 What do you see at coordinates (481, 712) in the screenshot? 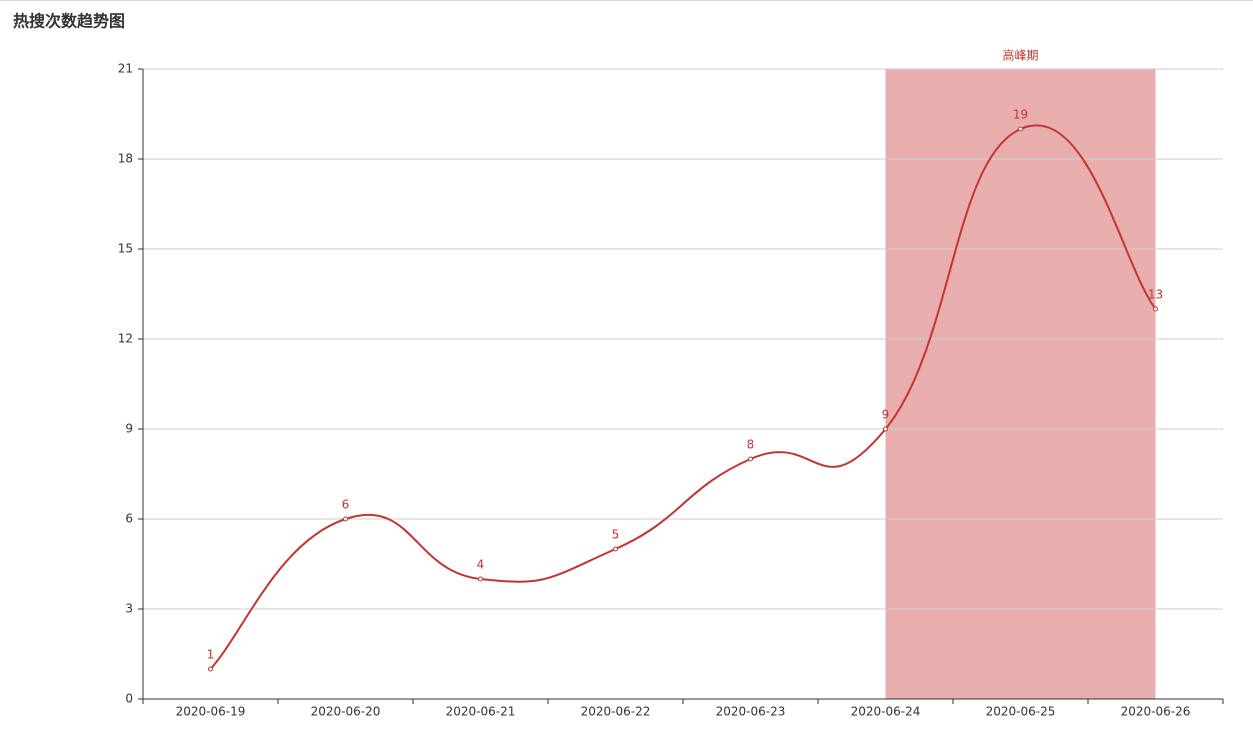
I see `x-tick-label: 2020-06-21` at bounding box center [481, 712].